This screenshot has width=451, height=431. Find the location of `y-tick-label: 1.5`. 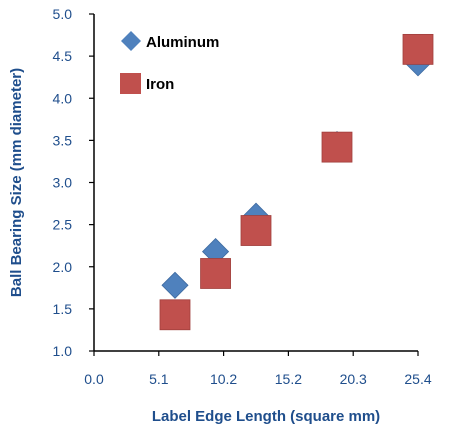

y-tick-label: 1.5 is located at coordinates (63, 309).